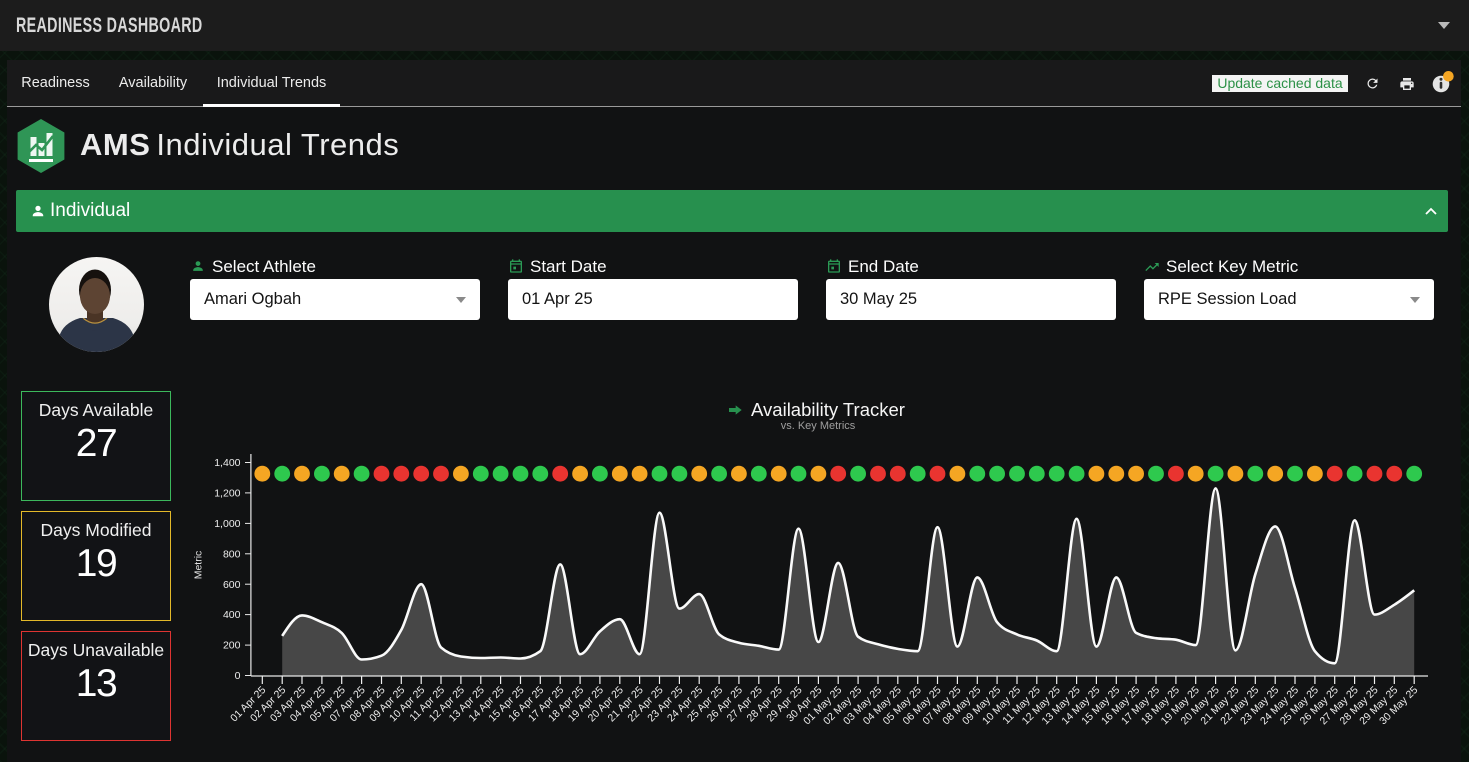  I want to click on svg-text: Metric, so click(199, 565).